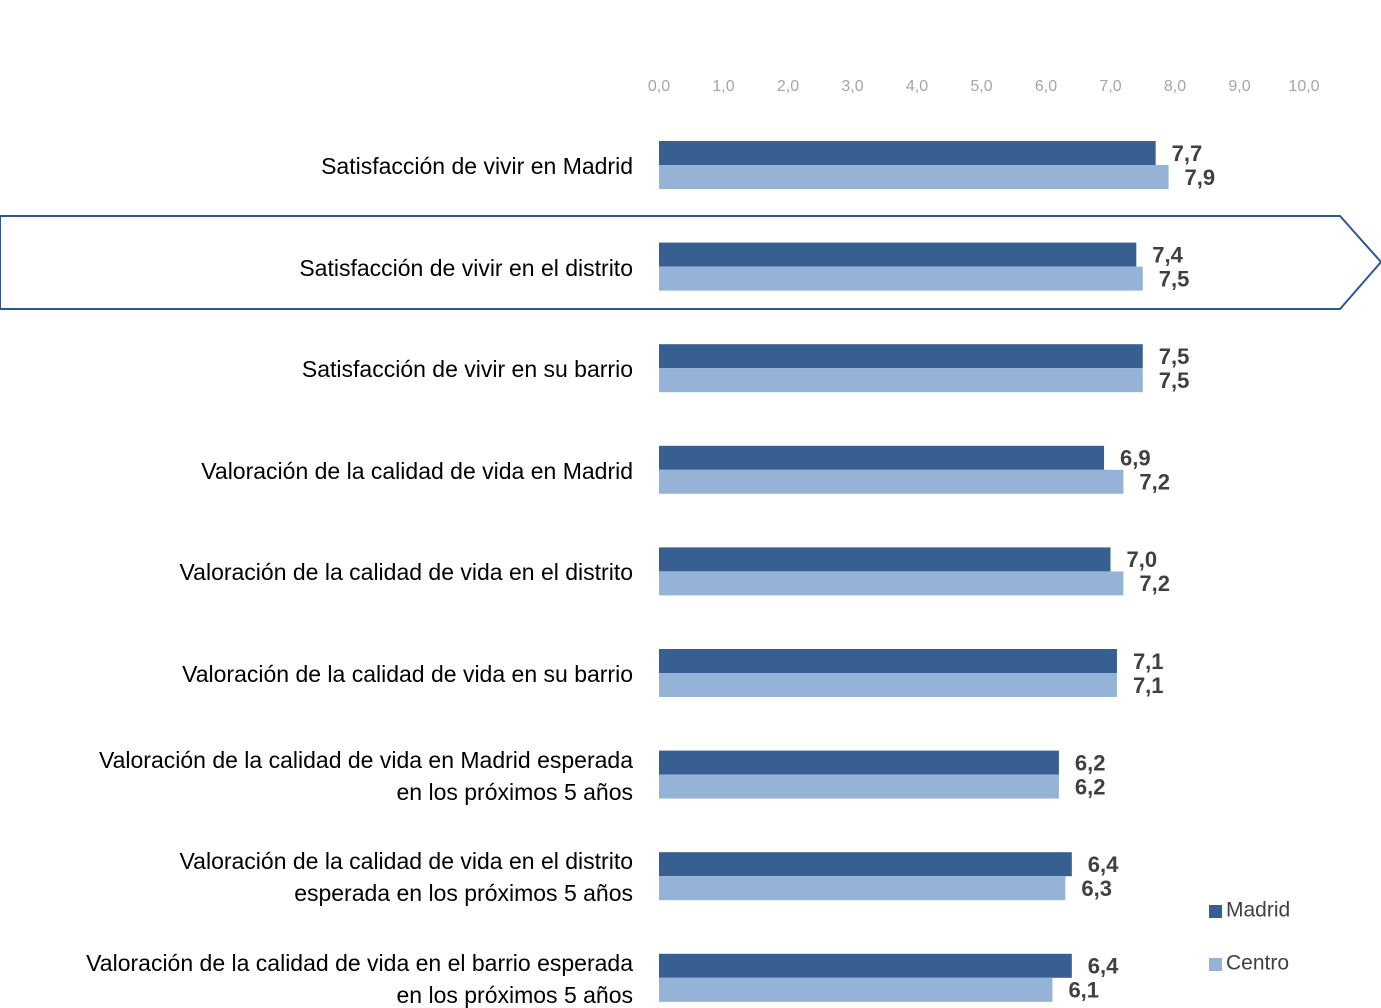 The image size is (1381, 1008). I want to click on legend-label: Madrid, so click(1258, 910).